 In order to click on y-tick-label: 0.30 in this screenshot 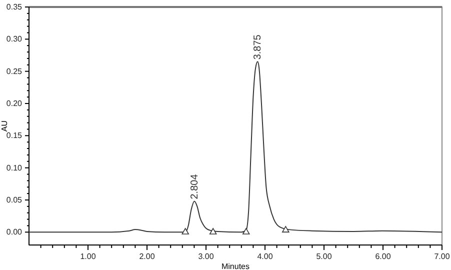, I will do `click(14, 39)`.